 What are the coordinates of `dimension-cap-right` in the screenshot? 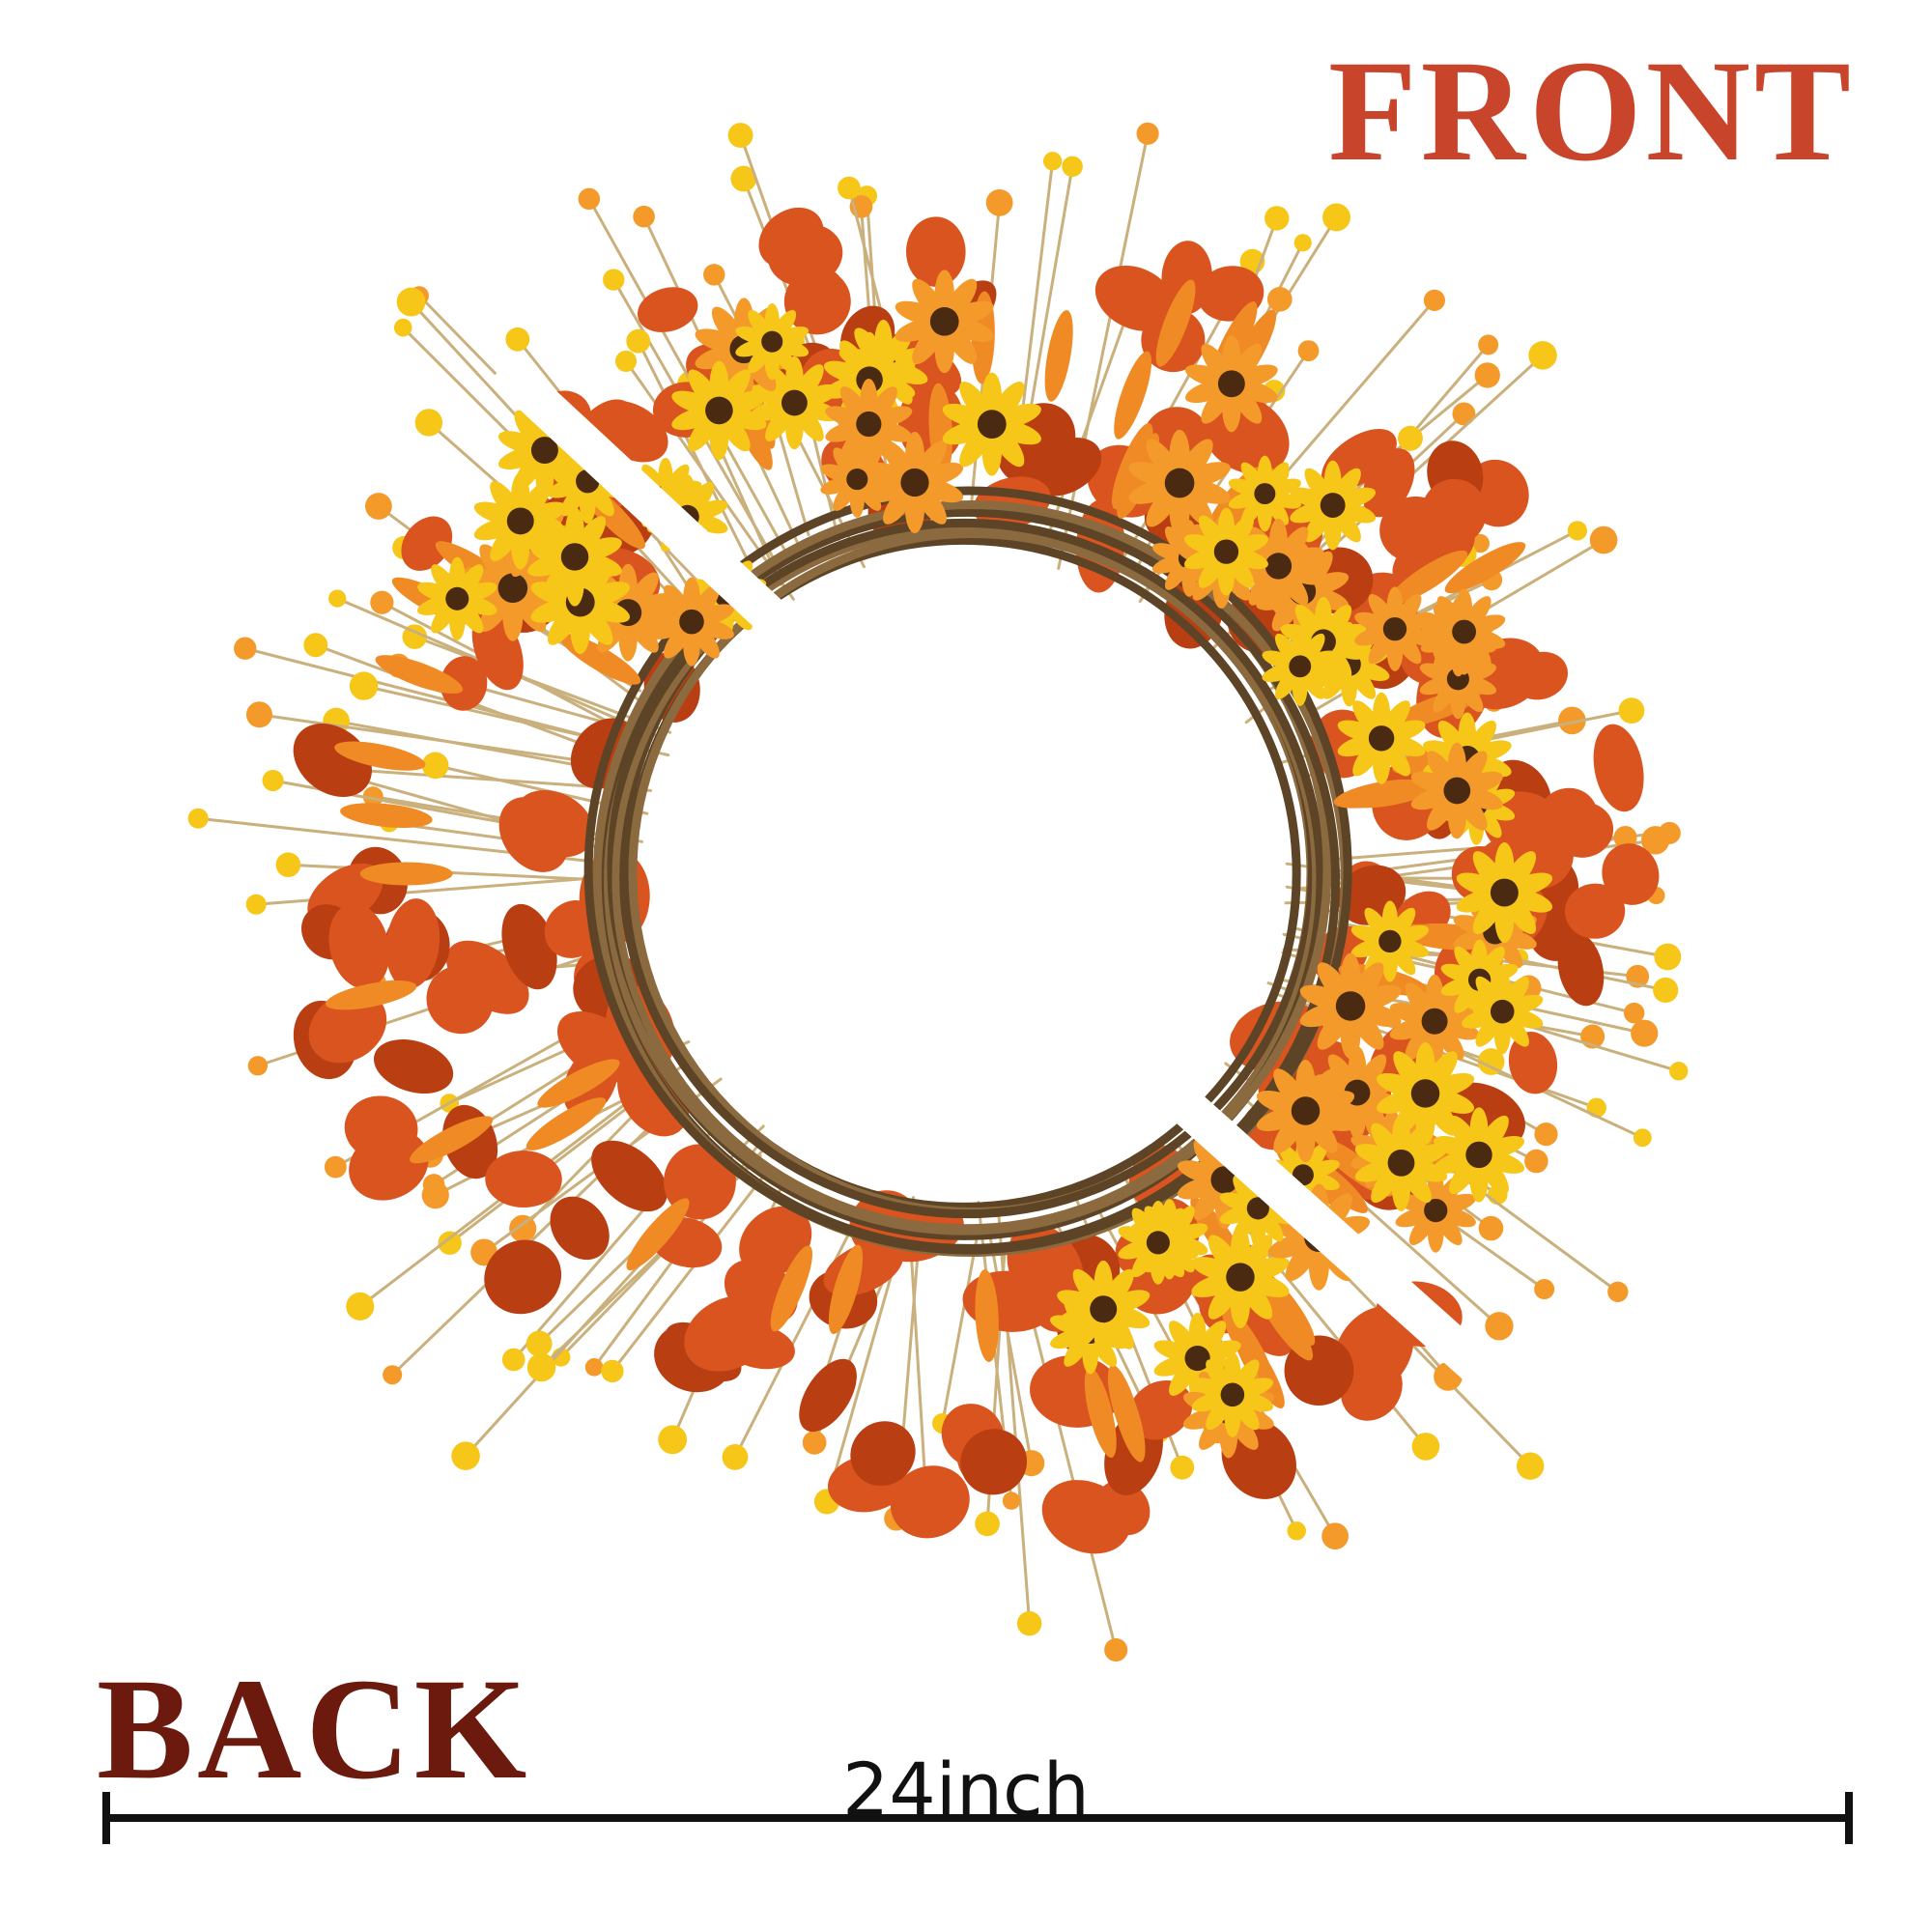 It's located at (1849, 1818).